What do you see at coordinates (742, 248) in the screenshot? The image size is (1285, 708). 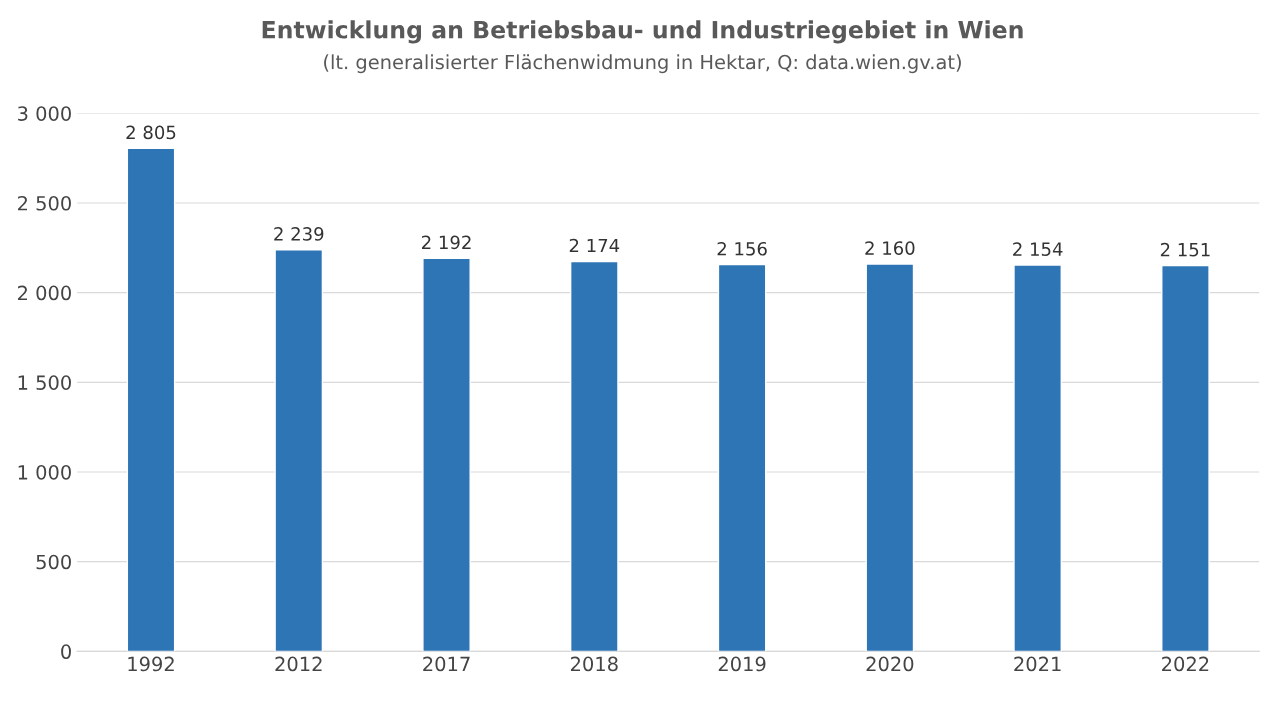 I see `data-label: 2 156` at bounding box center [742, 248].